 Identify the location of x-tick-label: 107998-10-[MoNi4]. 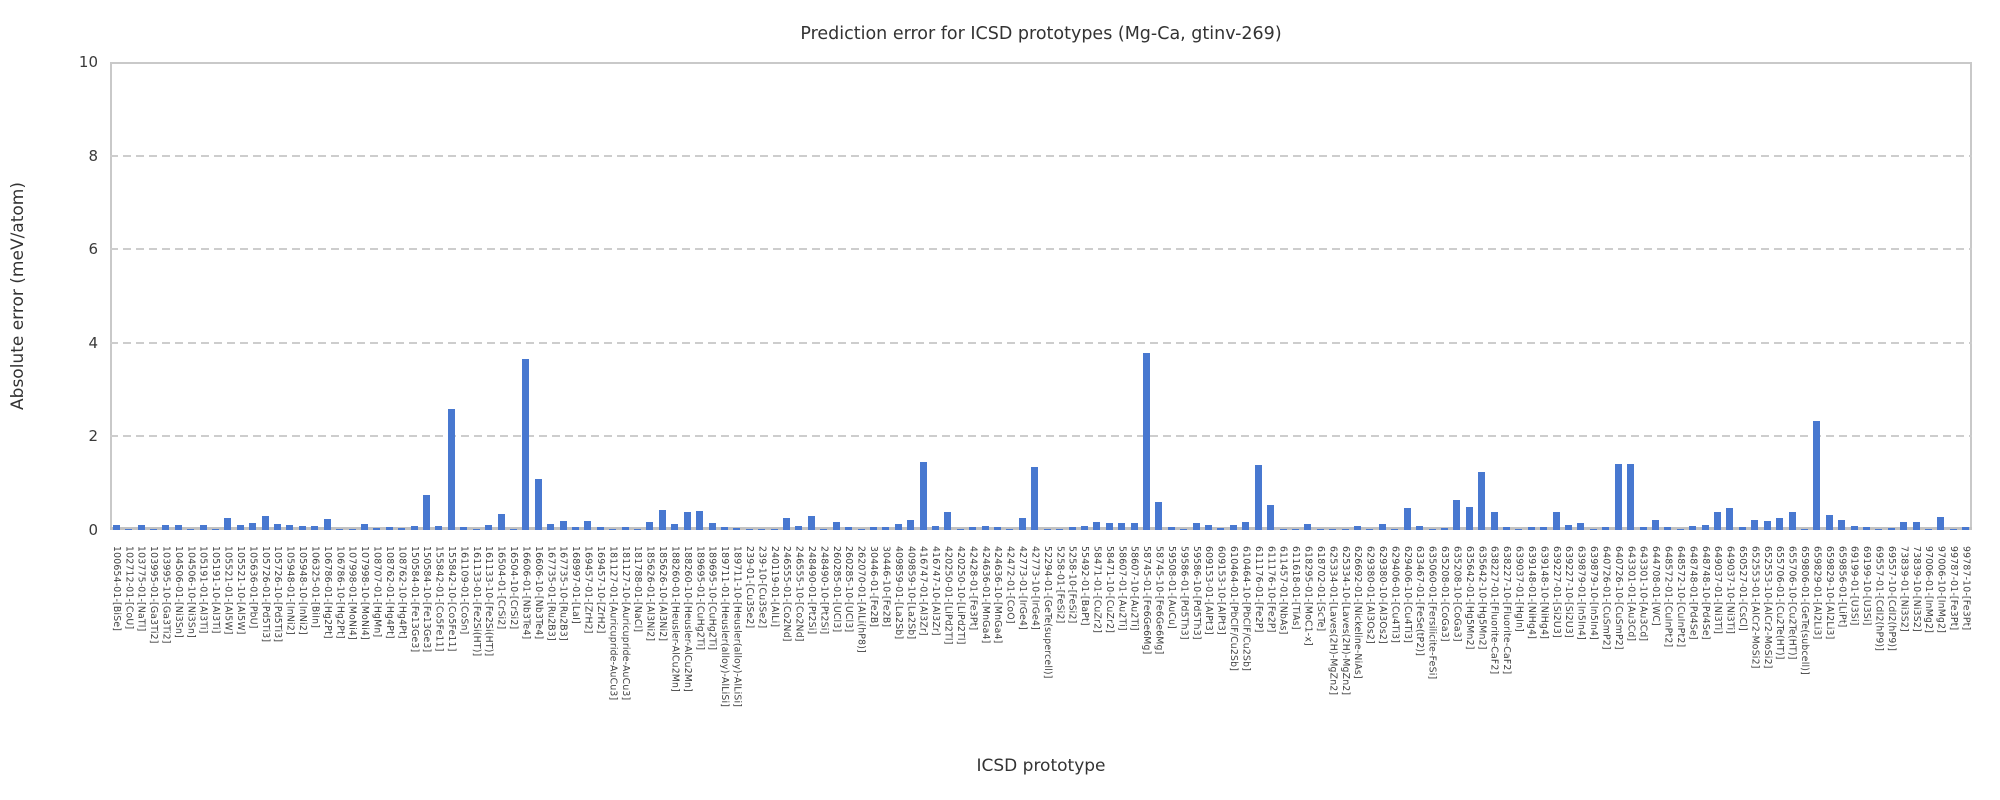
(365, 593).